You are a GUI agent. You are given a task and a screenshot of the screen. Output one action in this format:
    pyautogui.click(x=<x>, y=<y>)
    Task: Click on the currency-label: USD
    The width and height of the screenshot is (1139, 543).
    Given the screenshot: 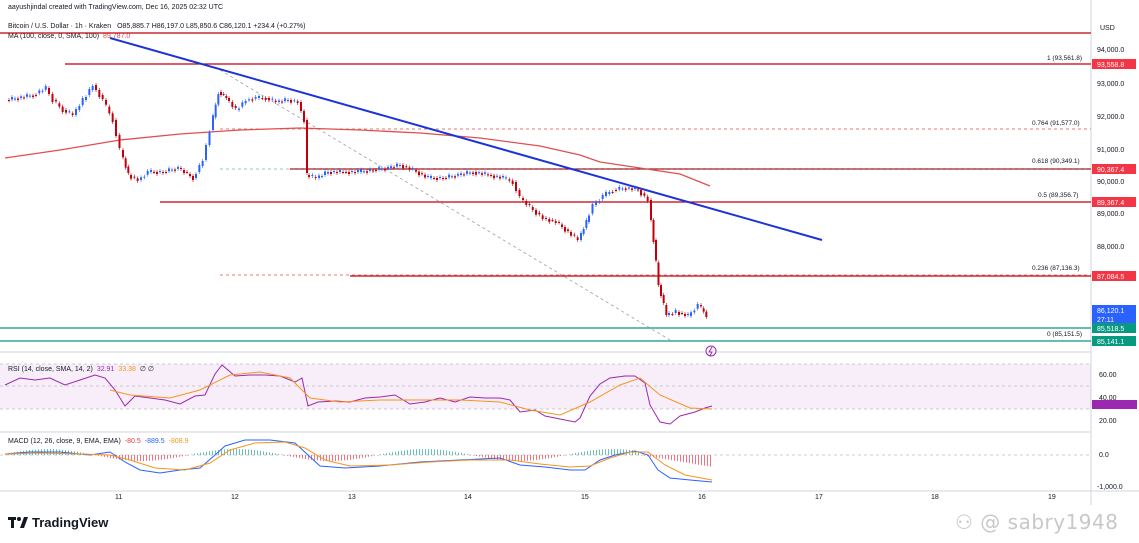 What is the action you would take?
    pyautogui.click(x=1107, y=28)
    